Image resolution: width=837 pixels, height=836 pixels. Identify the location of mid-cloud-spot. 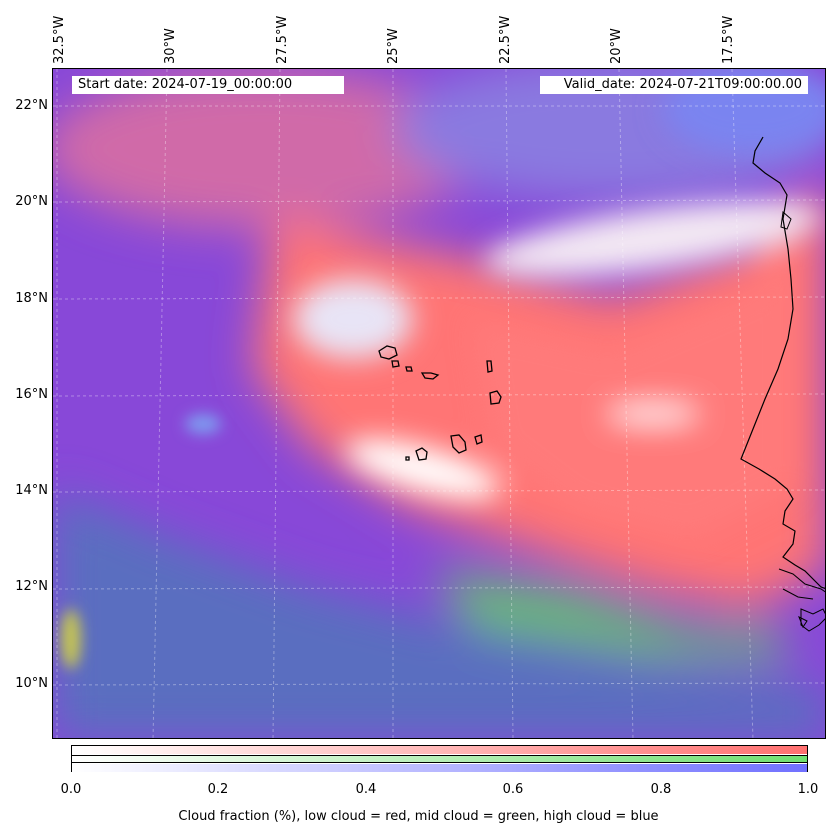
(71, 639).